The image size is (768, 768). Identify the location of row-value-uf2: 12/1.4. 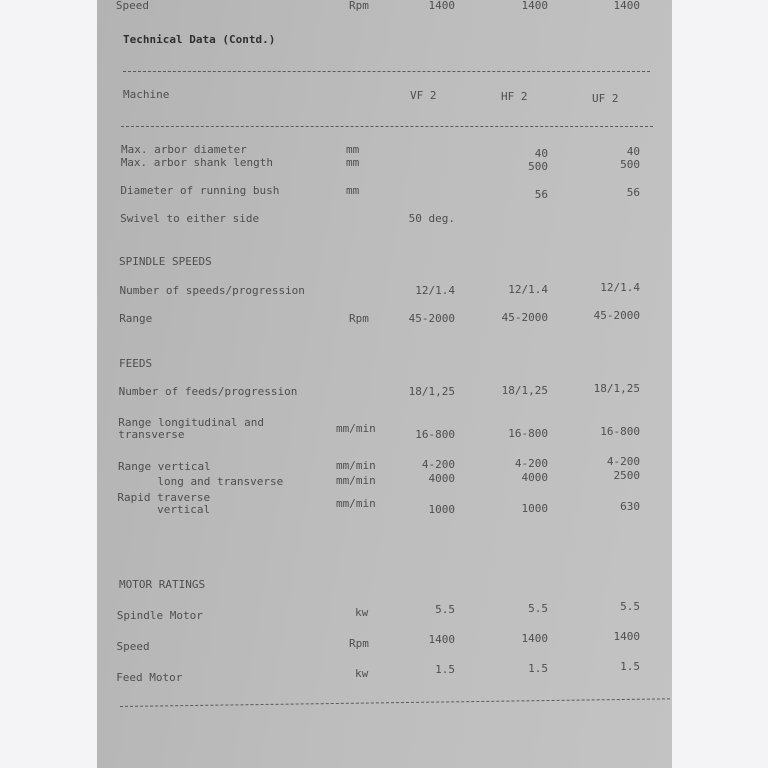
(620, 287).